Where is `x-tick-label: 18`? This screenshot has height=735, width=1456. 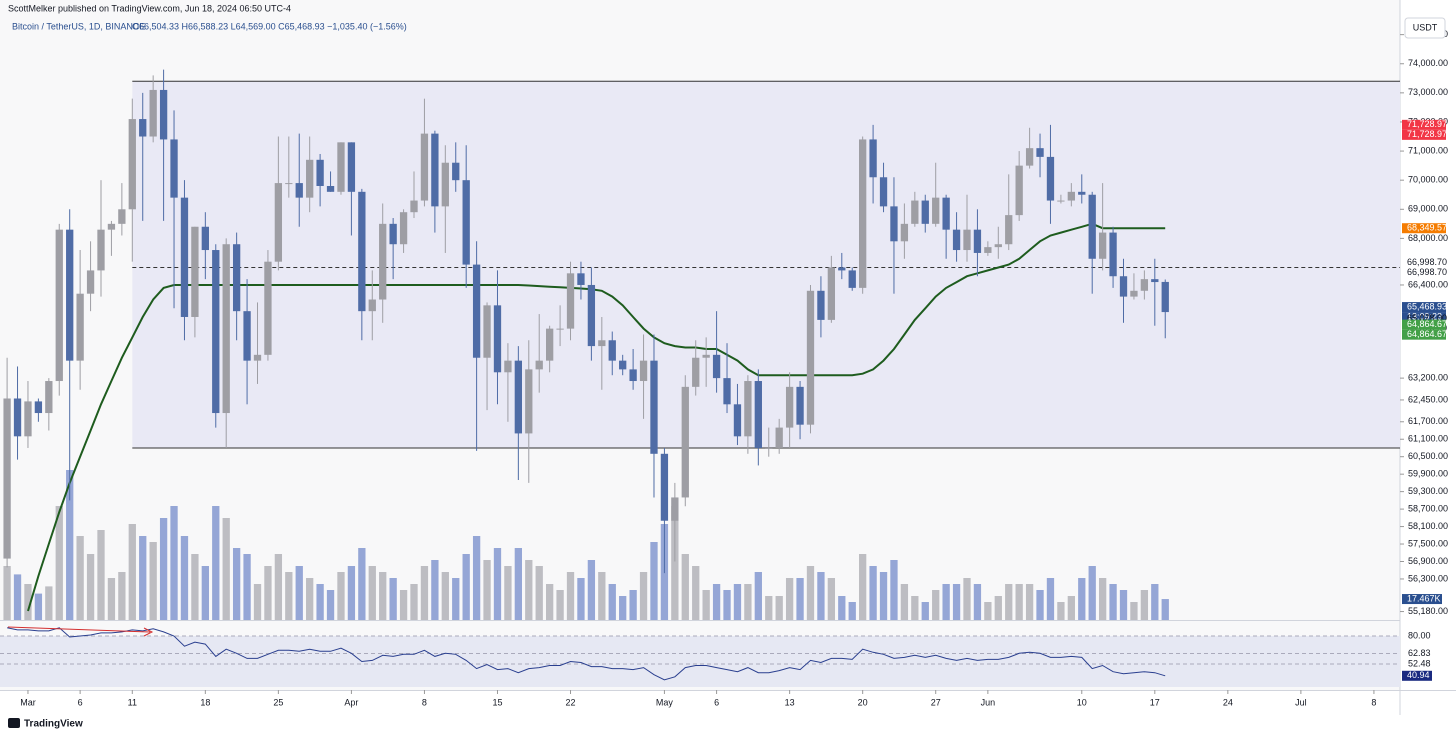 x-tick-label: 18 is located at coordinates (205, 702).